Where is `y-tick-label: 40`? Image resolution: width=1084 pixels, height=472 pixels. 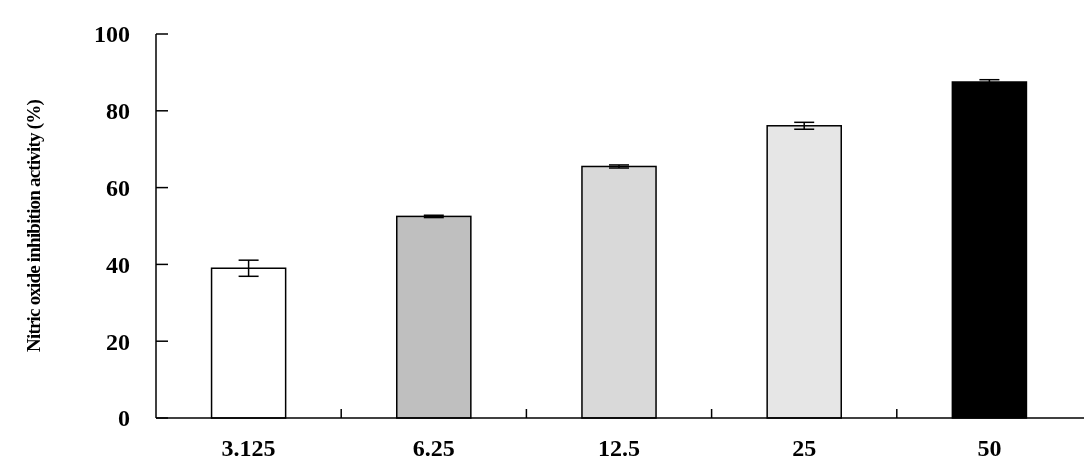 y-tick-label: 40 is located at coordinates (118, 264).